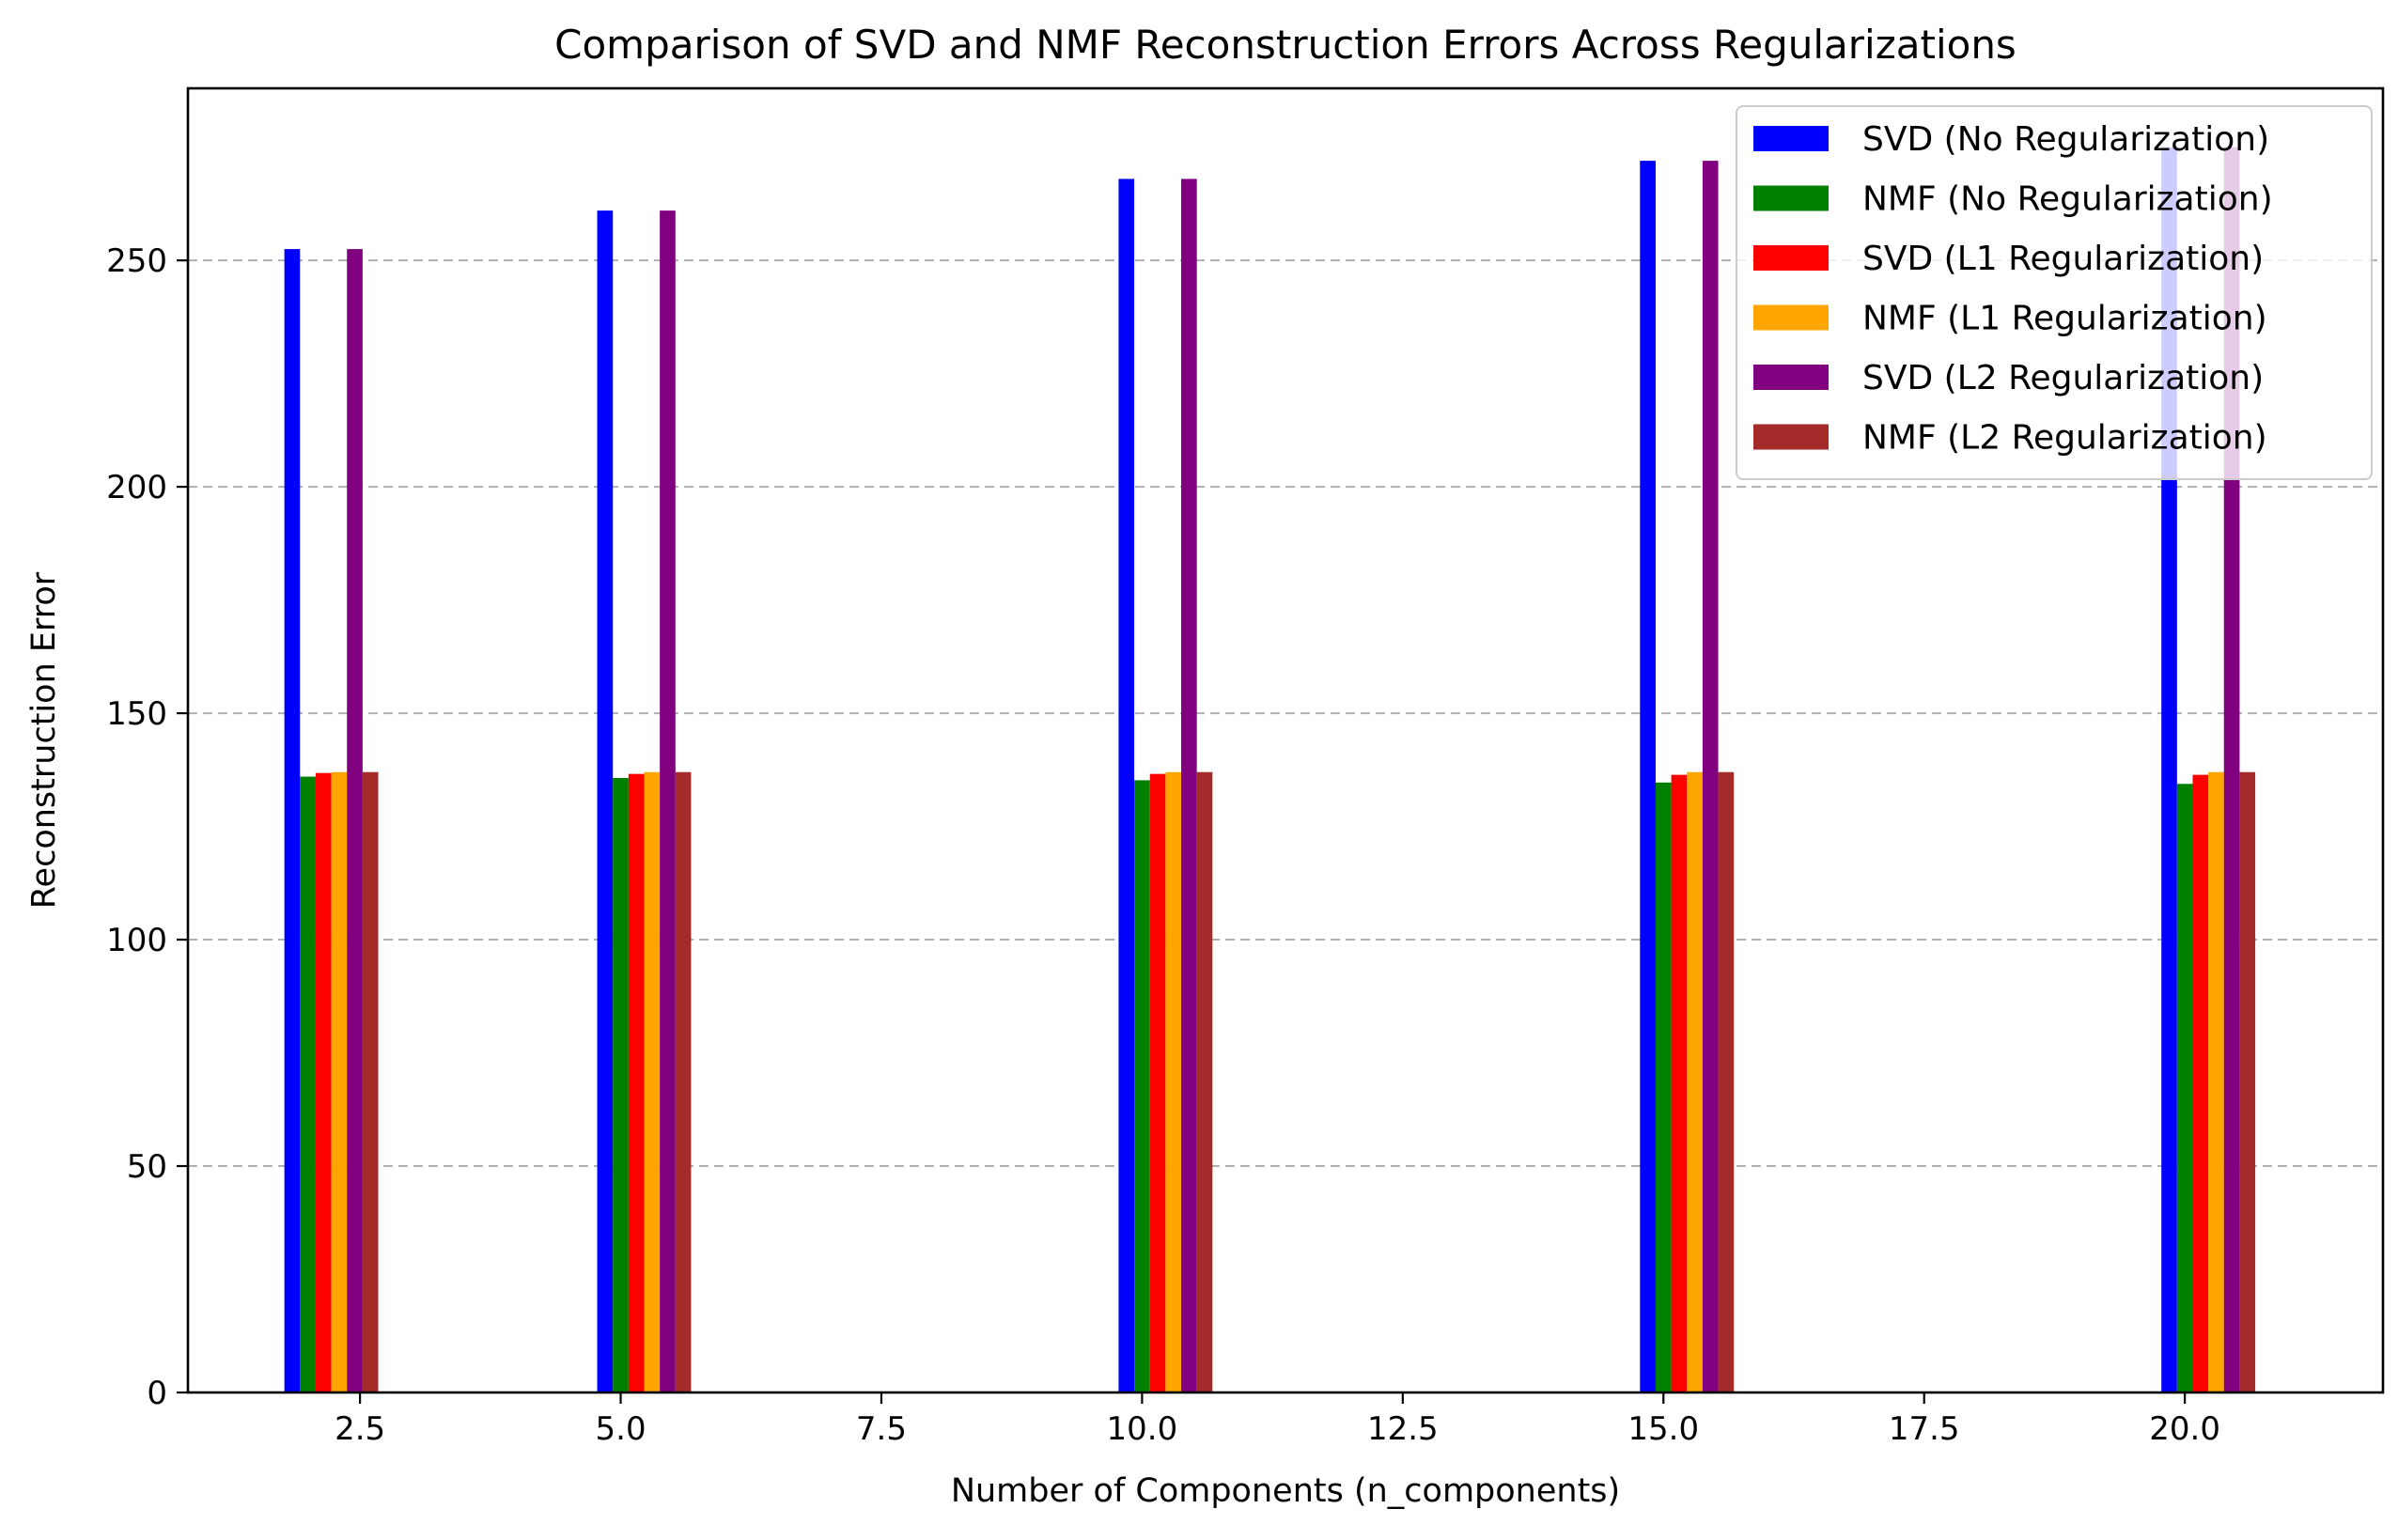  What do you see at coordinates (147, 1167) in the screenshot?
I see `y-tick-label: 50` at bounding box center [147, 1167].